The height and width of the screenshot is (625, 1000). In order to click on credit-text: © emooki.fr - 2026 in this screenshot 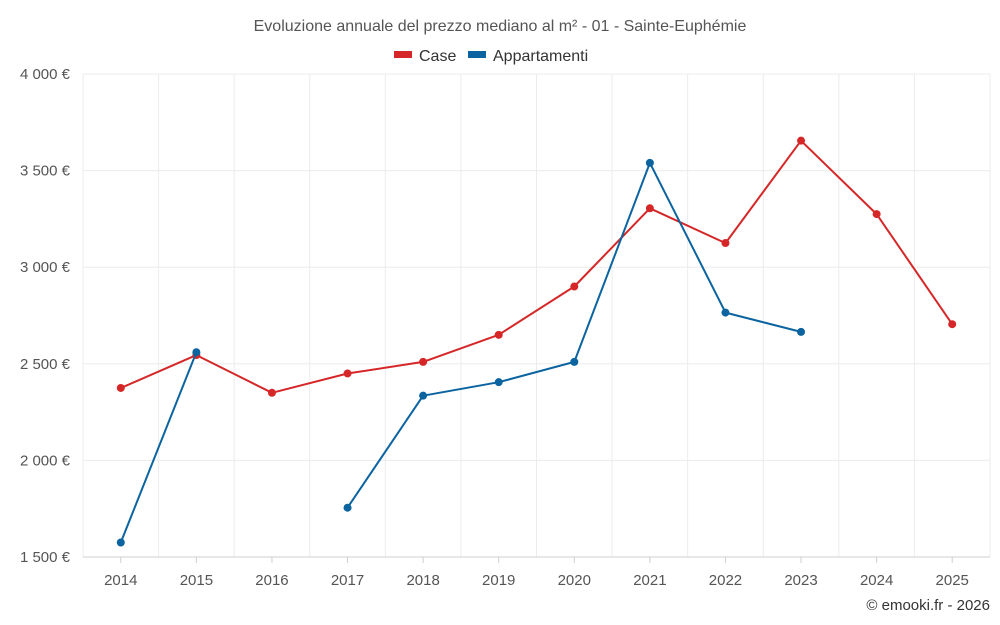, I will do `click(928, 605)`.